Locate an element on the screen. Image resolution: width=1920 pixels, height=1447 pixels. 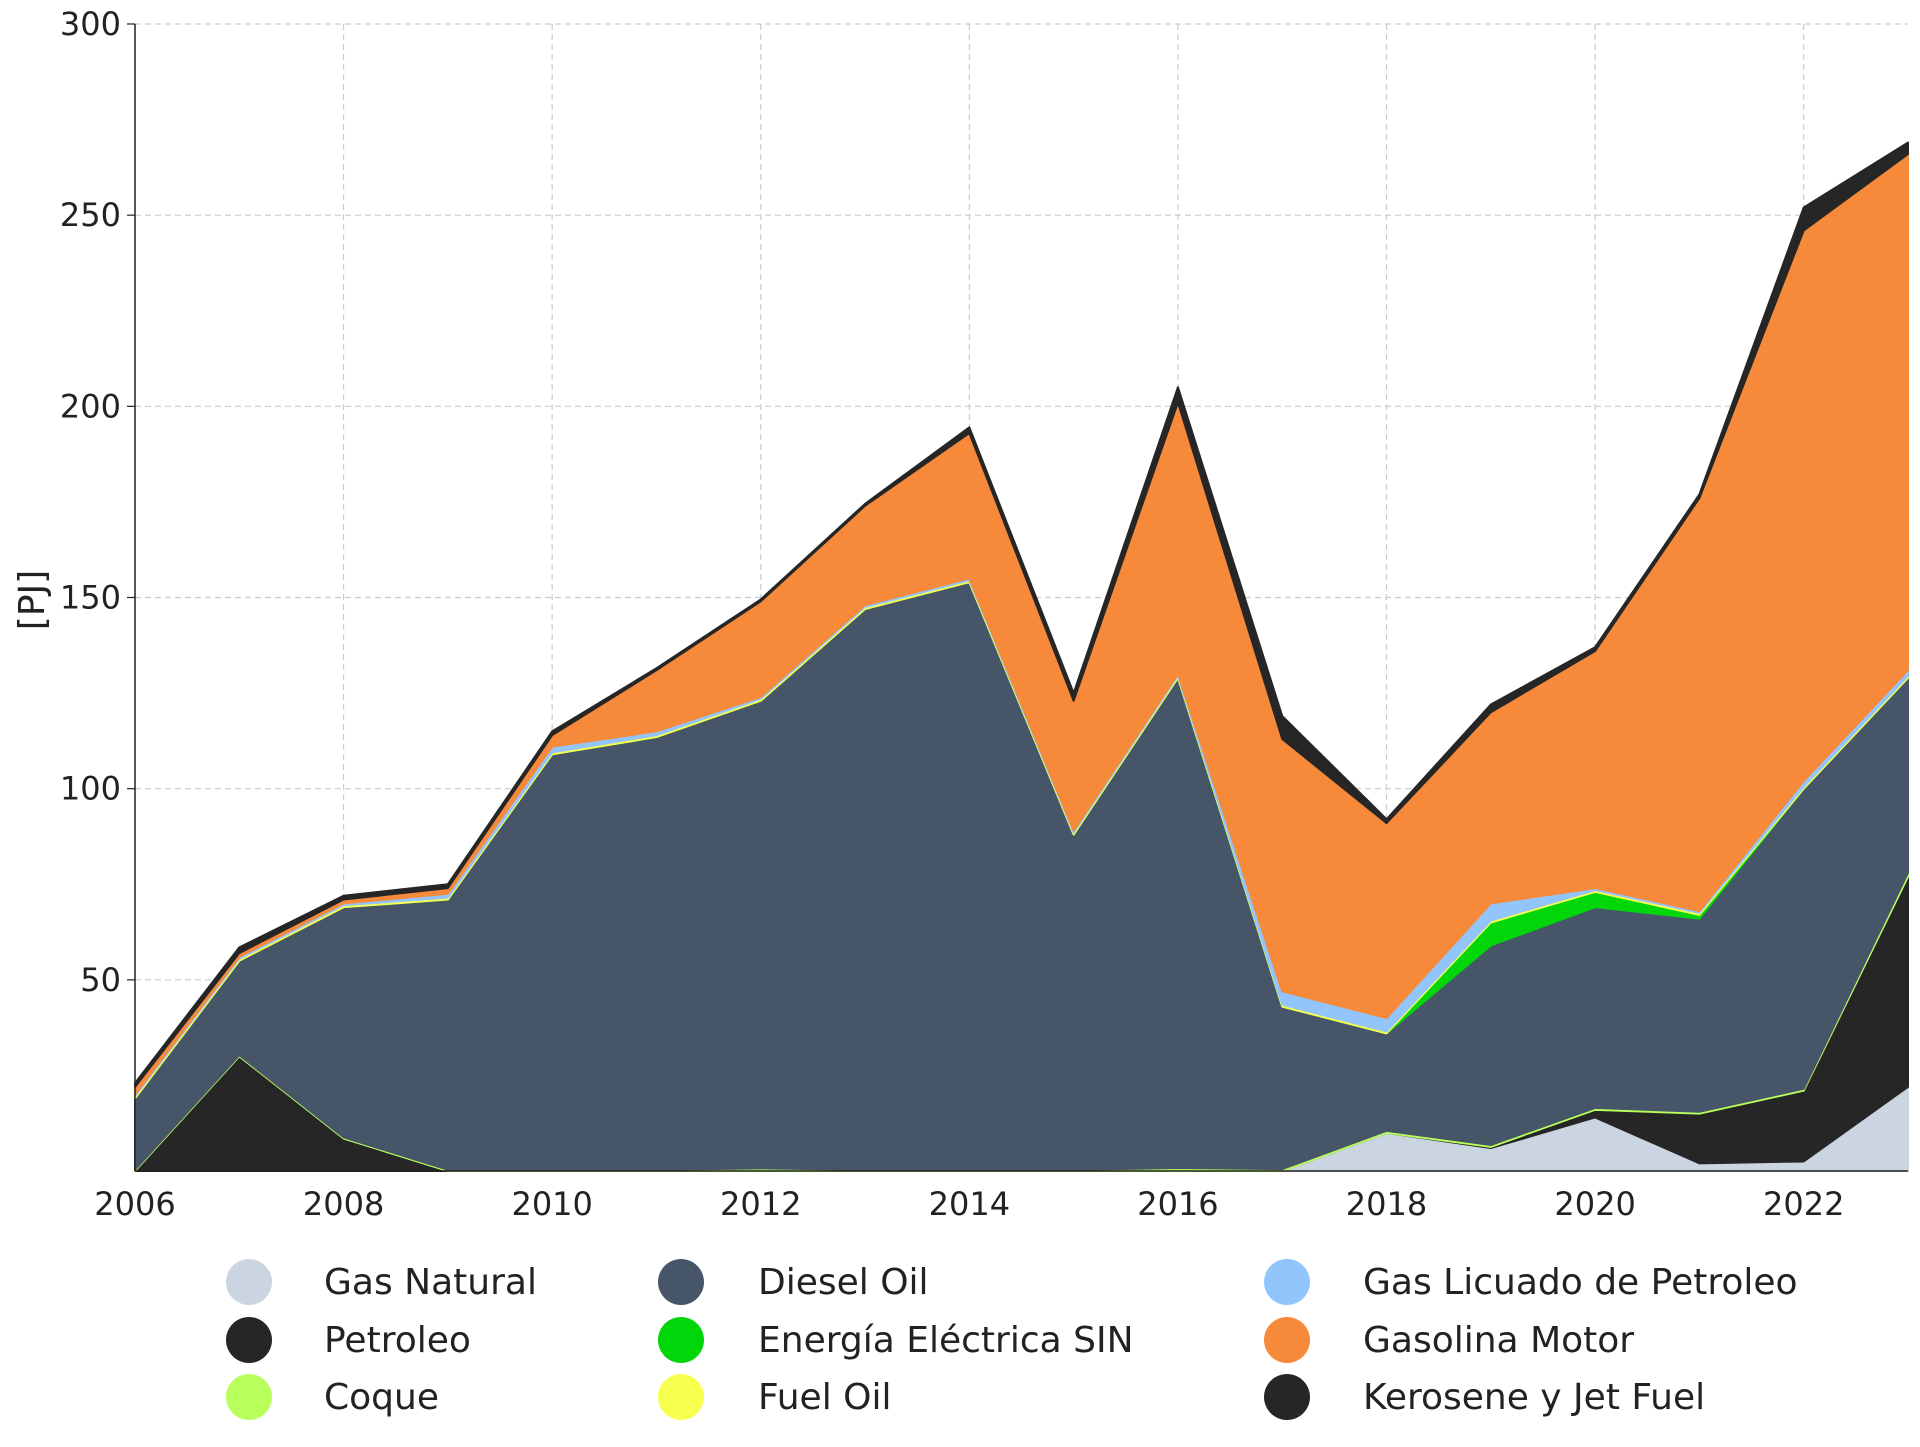
y-tick-label: 300 is located at coordinates (90, 24).